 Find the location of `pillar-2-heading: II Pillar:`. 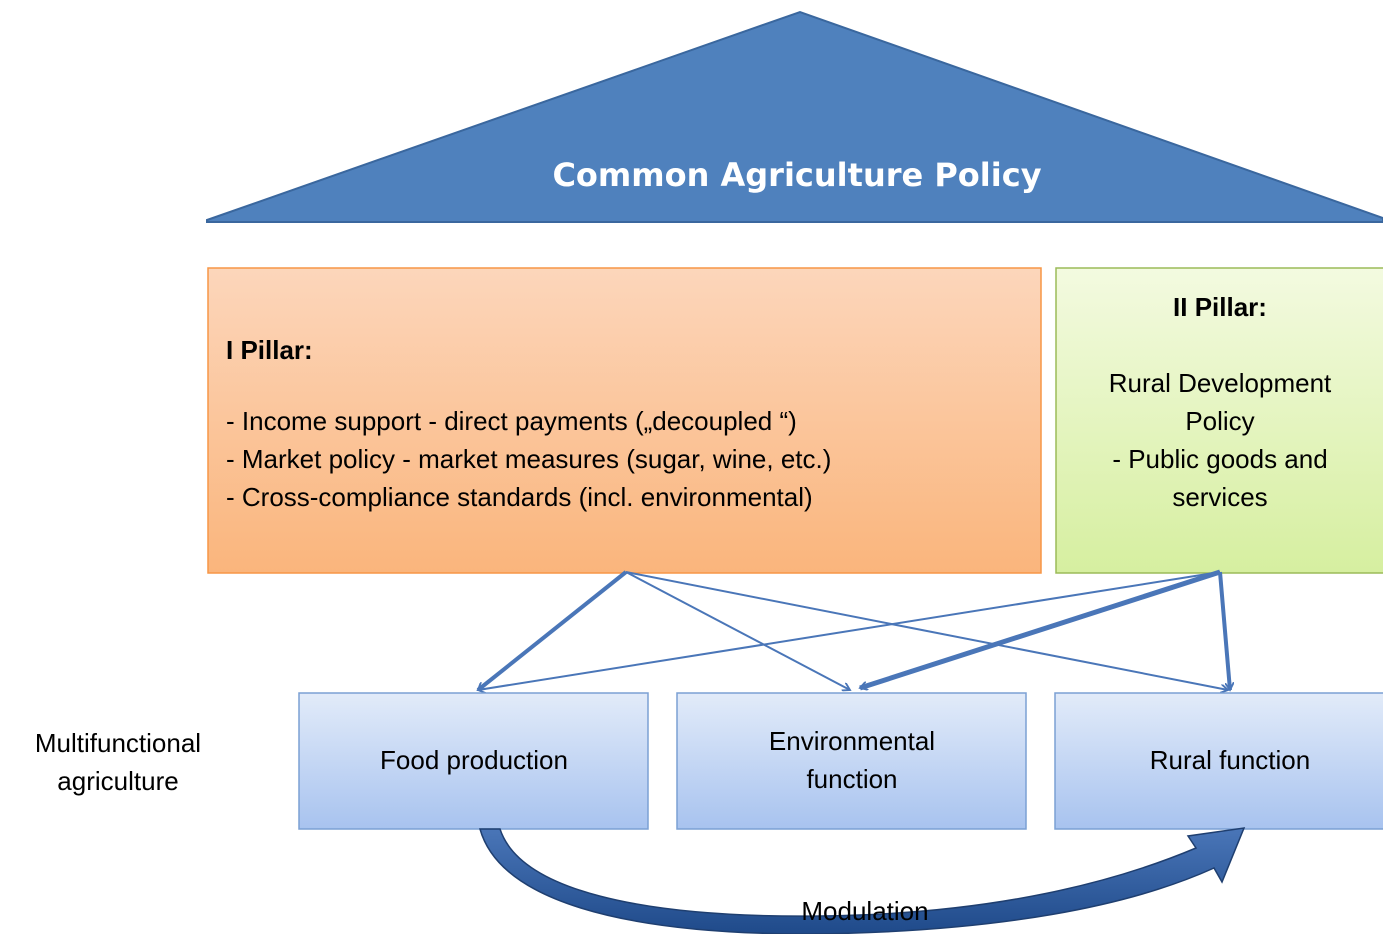

pillar-2-heading: II Pillar: is located at coordinates (1220, 307).